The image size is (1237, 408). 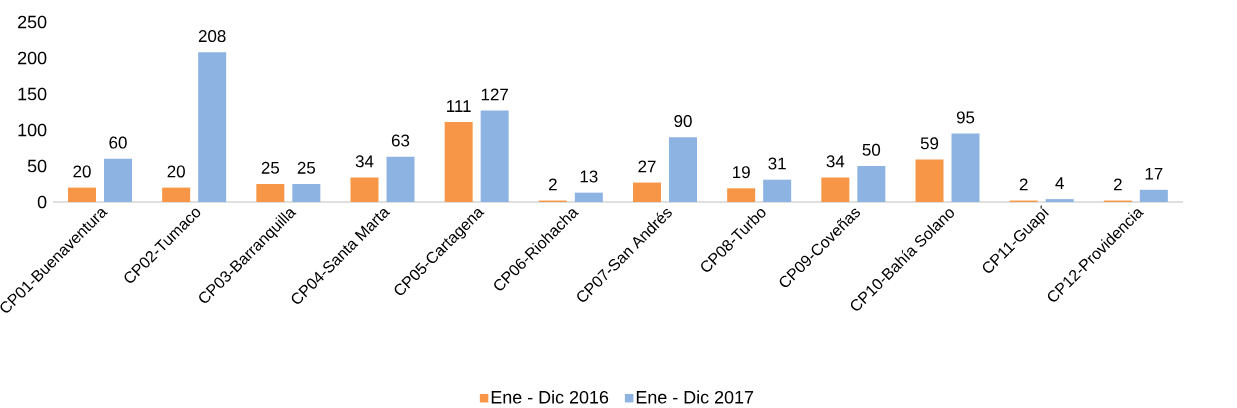 What do you see at coordinates (965, 117) in the screenshot?
I see `data-label: 95` at bounding box center [965, 117].